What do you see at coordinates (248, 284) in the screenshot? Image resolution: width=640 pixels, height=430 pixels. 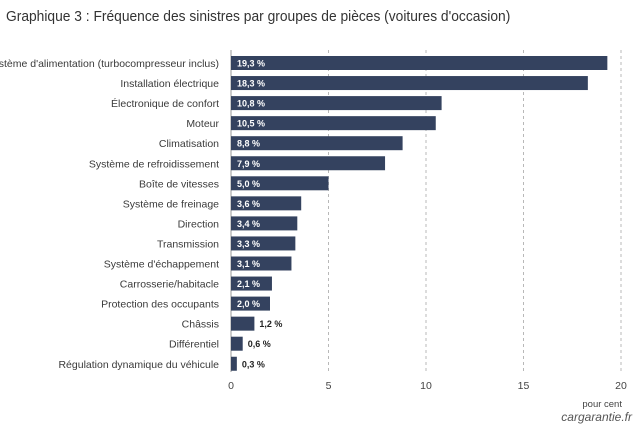 I see `value-label: 2,1 %` at bounding box center [248, 284].